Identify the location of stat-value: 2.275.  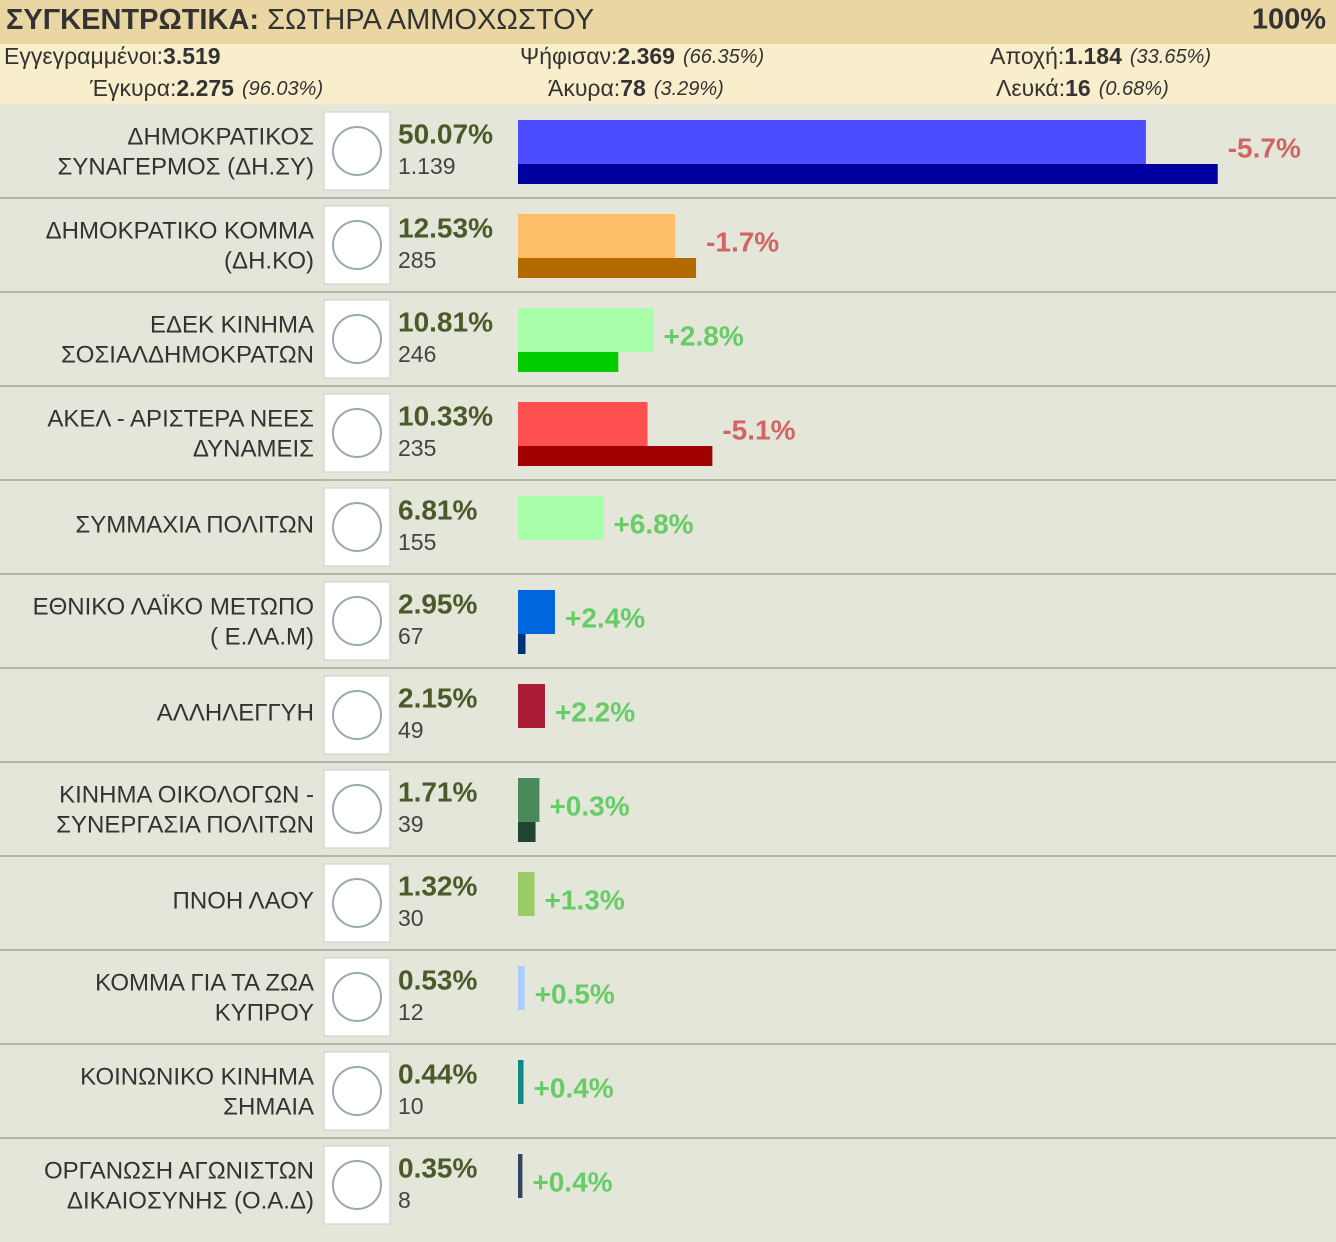
(205, 88).